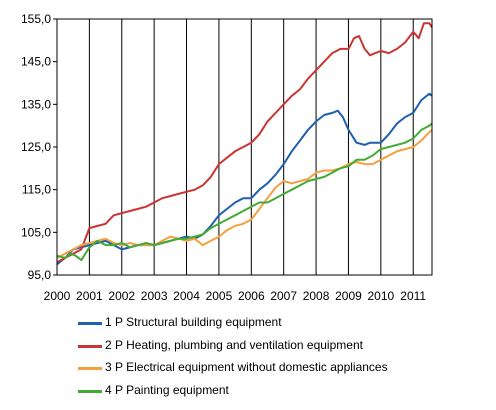  What do you see at coordinates (40, 275) in the screenshot?
I see `y-tick-label: 95,0` at bounding box center [40, 275].